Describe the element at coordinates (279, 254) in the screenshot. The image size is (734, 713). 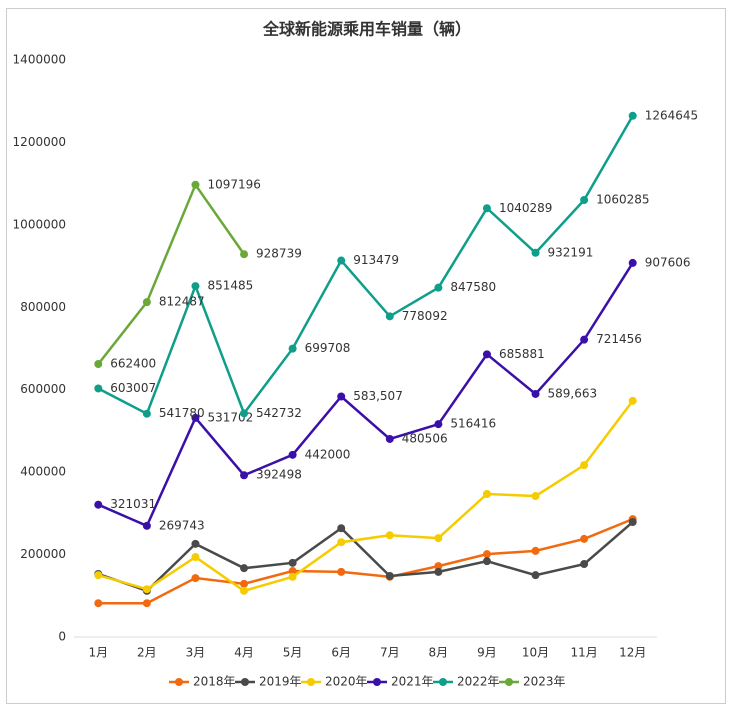
I see `data-label: 928739` at that location.